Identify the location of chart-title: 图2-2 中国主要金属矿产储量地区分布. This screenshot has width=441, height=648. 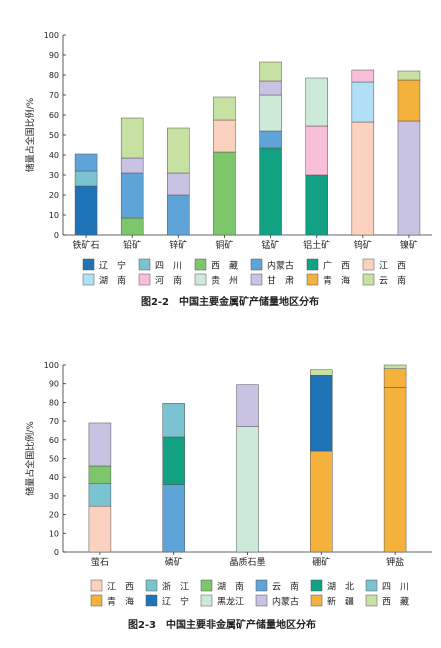
(230, 301).